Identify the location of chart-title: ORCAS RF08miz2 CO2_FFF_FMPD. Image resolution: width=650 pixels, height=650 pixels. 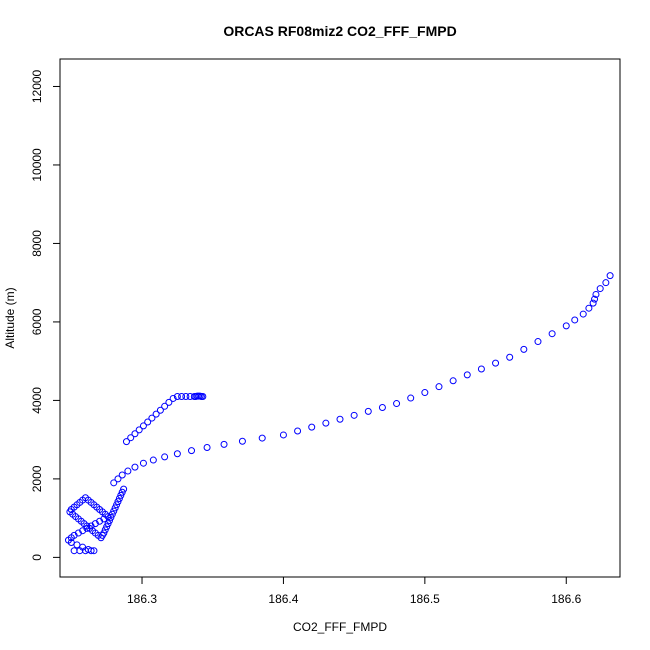
(339, 31).